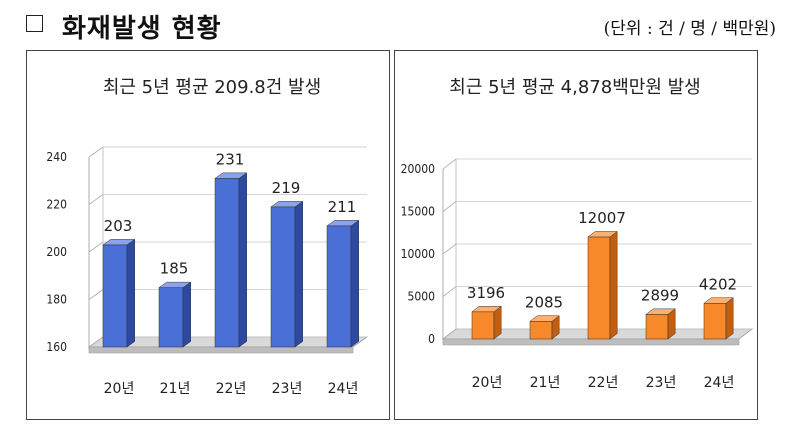 This screenshot has height=425, width=792. Describe the element at coordinates (56, 252) in the screenshot. I see `y-tick-label: 200` at that location.